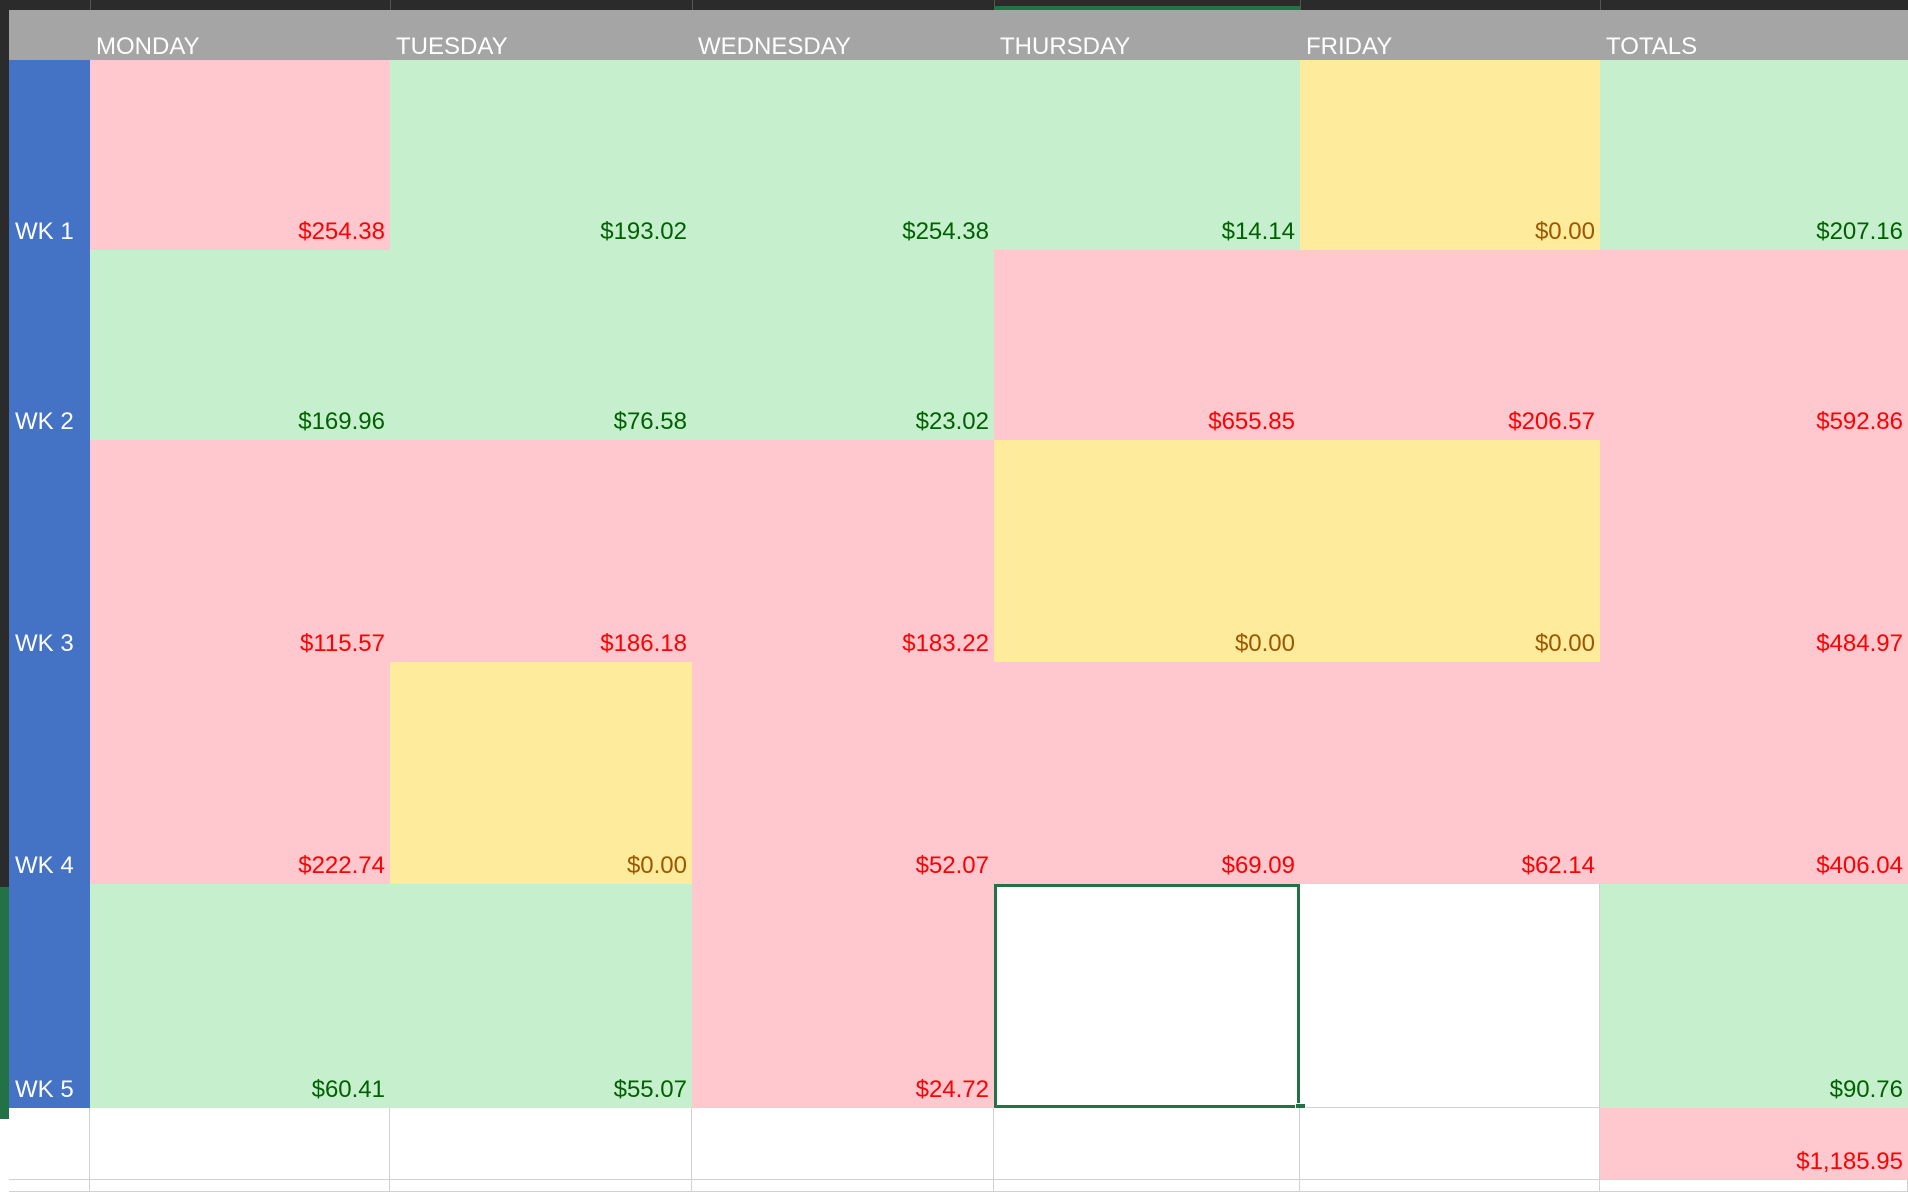 Image resolution: width=1908 pixels, height=1192 pixels. Describe the element at coordinates (1866, 1089) in the screenshot. I see `amount-value: $90.76` at that location.